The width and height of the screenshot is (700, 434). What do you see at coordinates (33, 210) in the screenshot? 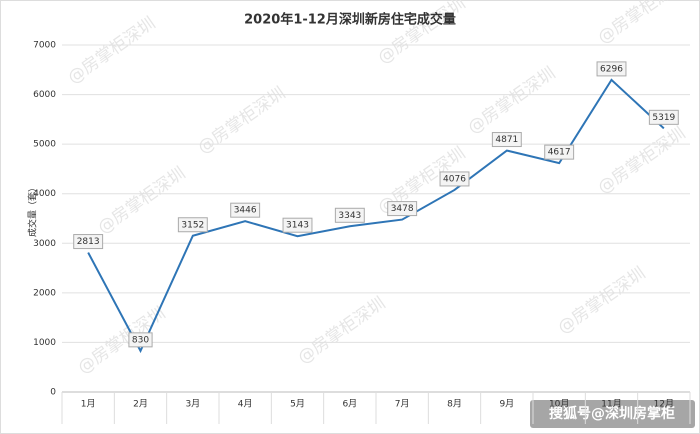
I see `y-axis-label: 成交量（套）` at bounding box center [33, 210].